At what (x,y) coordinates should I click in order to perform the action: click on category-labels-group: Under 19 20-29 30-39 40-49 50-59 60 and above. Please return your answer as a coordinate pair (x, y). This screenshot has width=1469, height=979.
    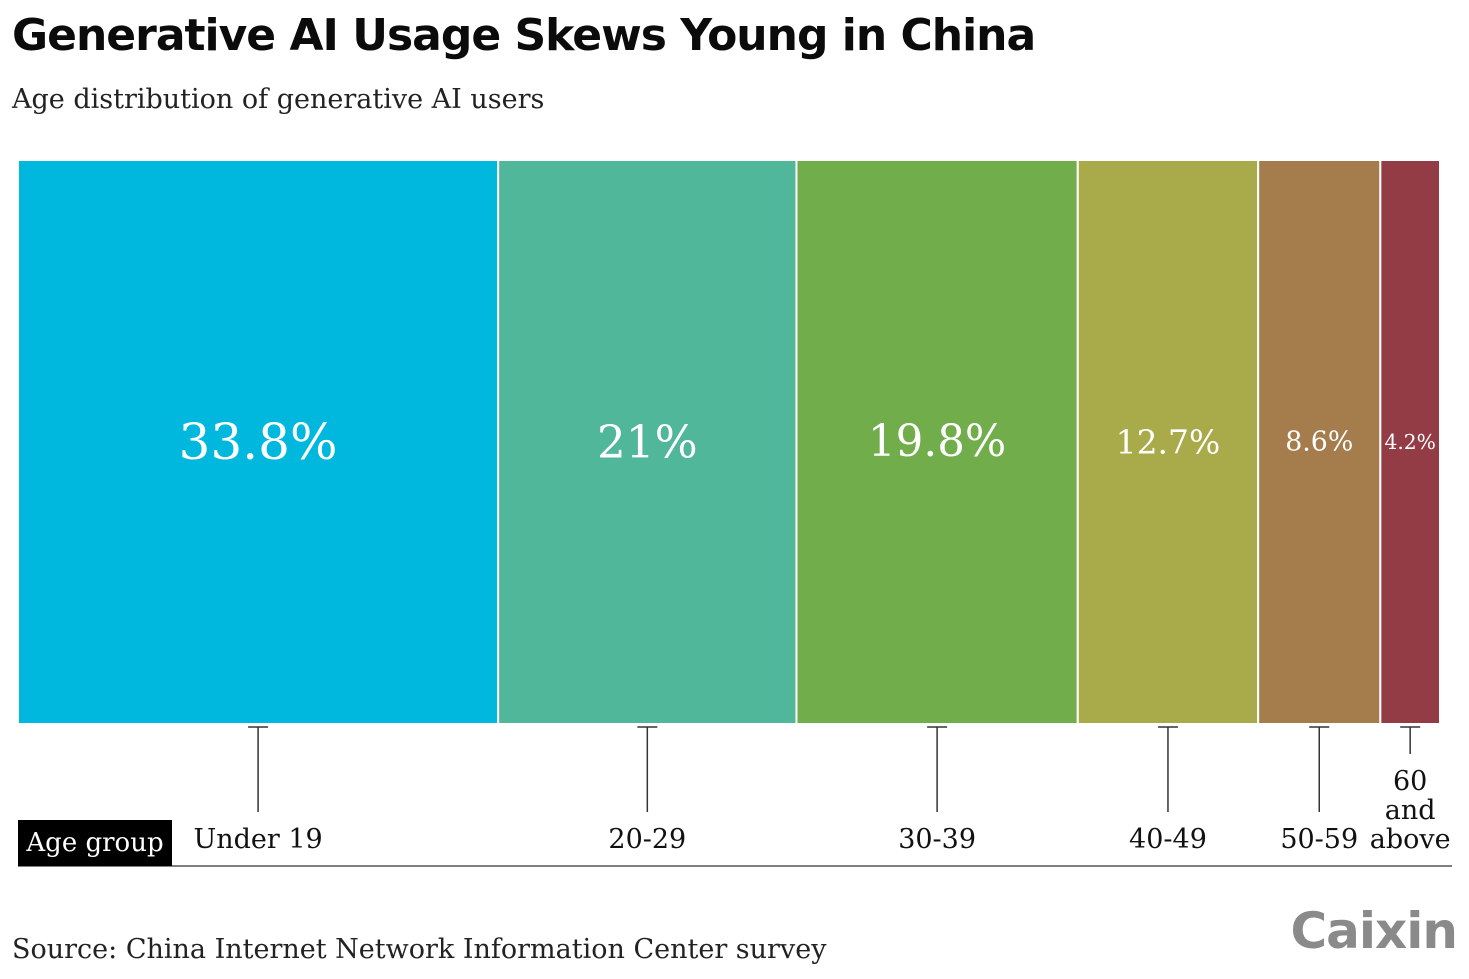
    Looking at the image, I should click on (821, 810).